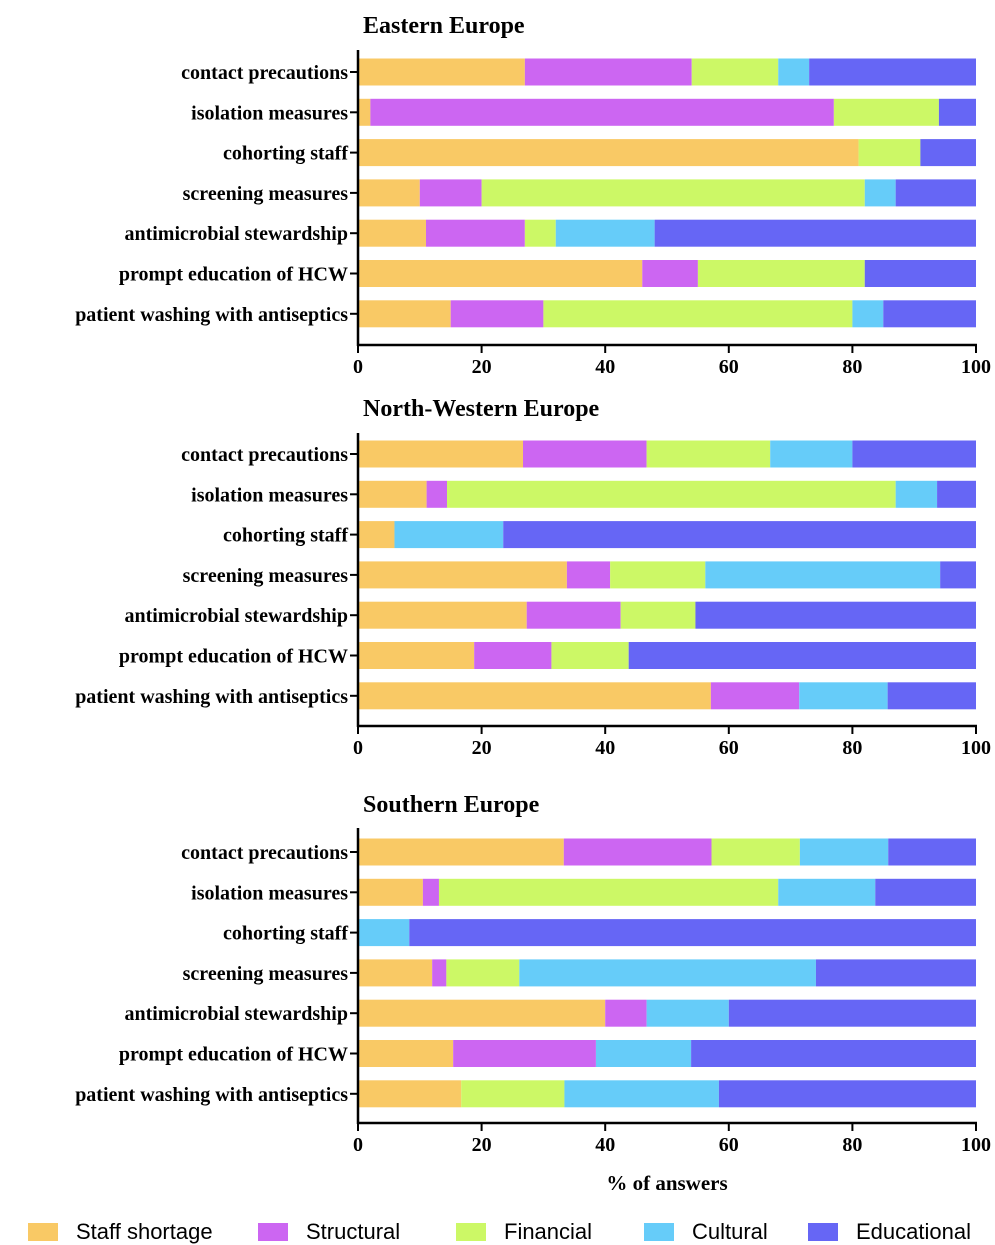  What do you see at coordinates (483, 973) in the screenshot?
I see `bar-southern-europe-screening-measures-financial` at bounding box center [483, 973].